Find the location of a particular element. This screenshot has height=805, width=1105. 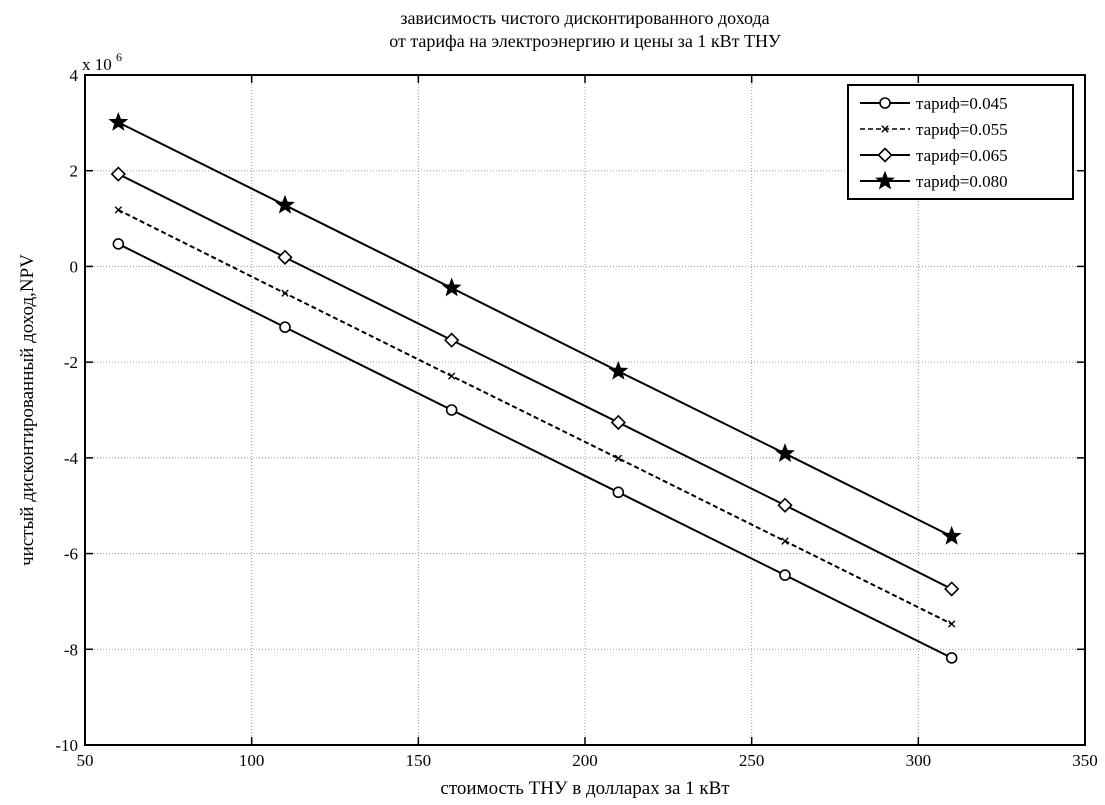

y-axis-multiplier: x 10 6 is located at coordinates (102, 62).